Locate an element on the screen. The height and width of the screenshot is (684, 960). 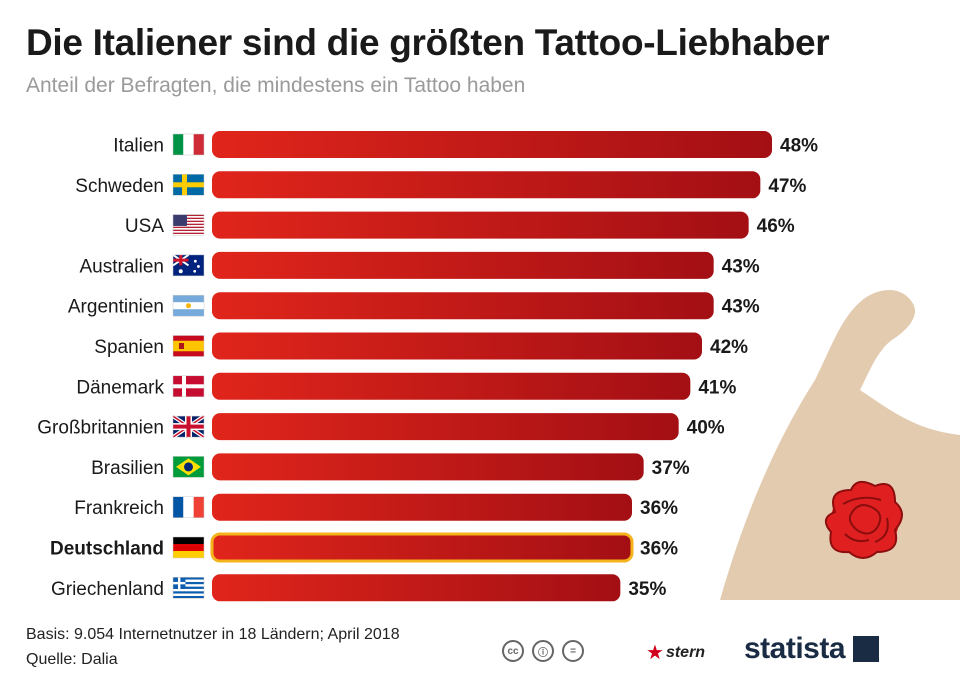
statista-mark-icon is located at coordinates (866, 649).